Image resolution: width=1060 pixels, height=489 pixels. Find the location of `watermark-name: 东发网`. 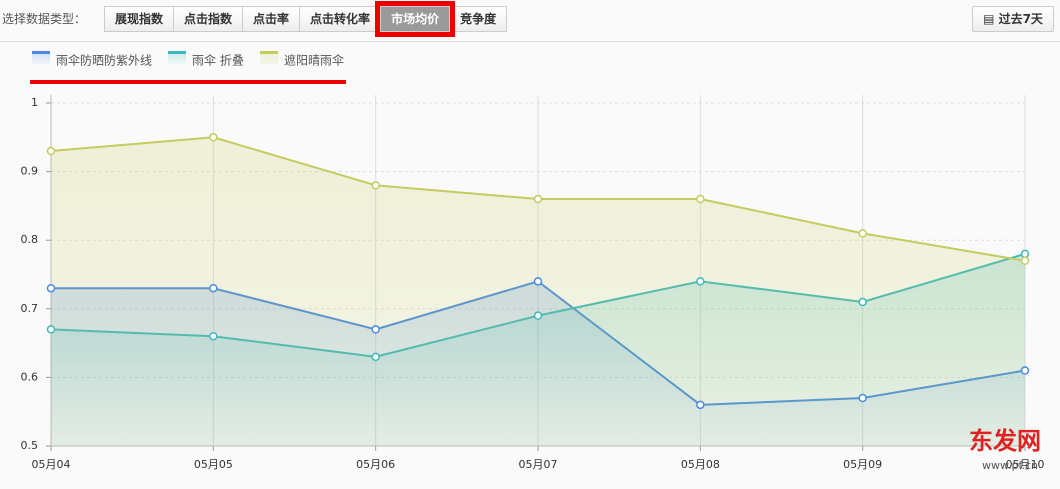

watermark-name: 东发网 is located at coordinates (1005, 441).